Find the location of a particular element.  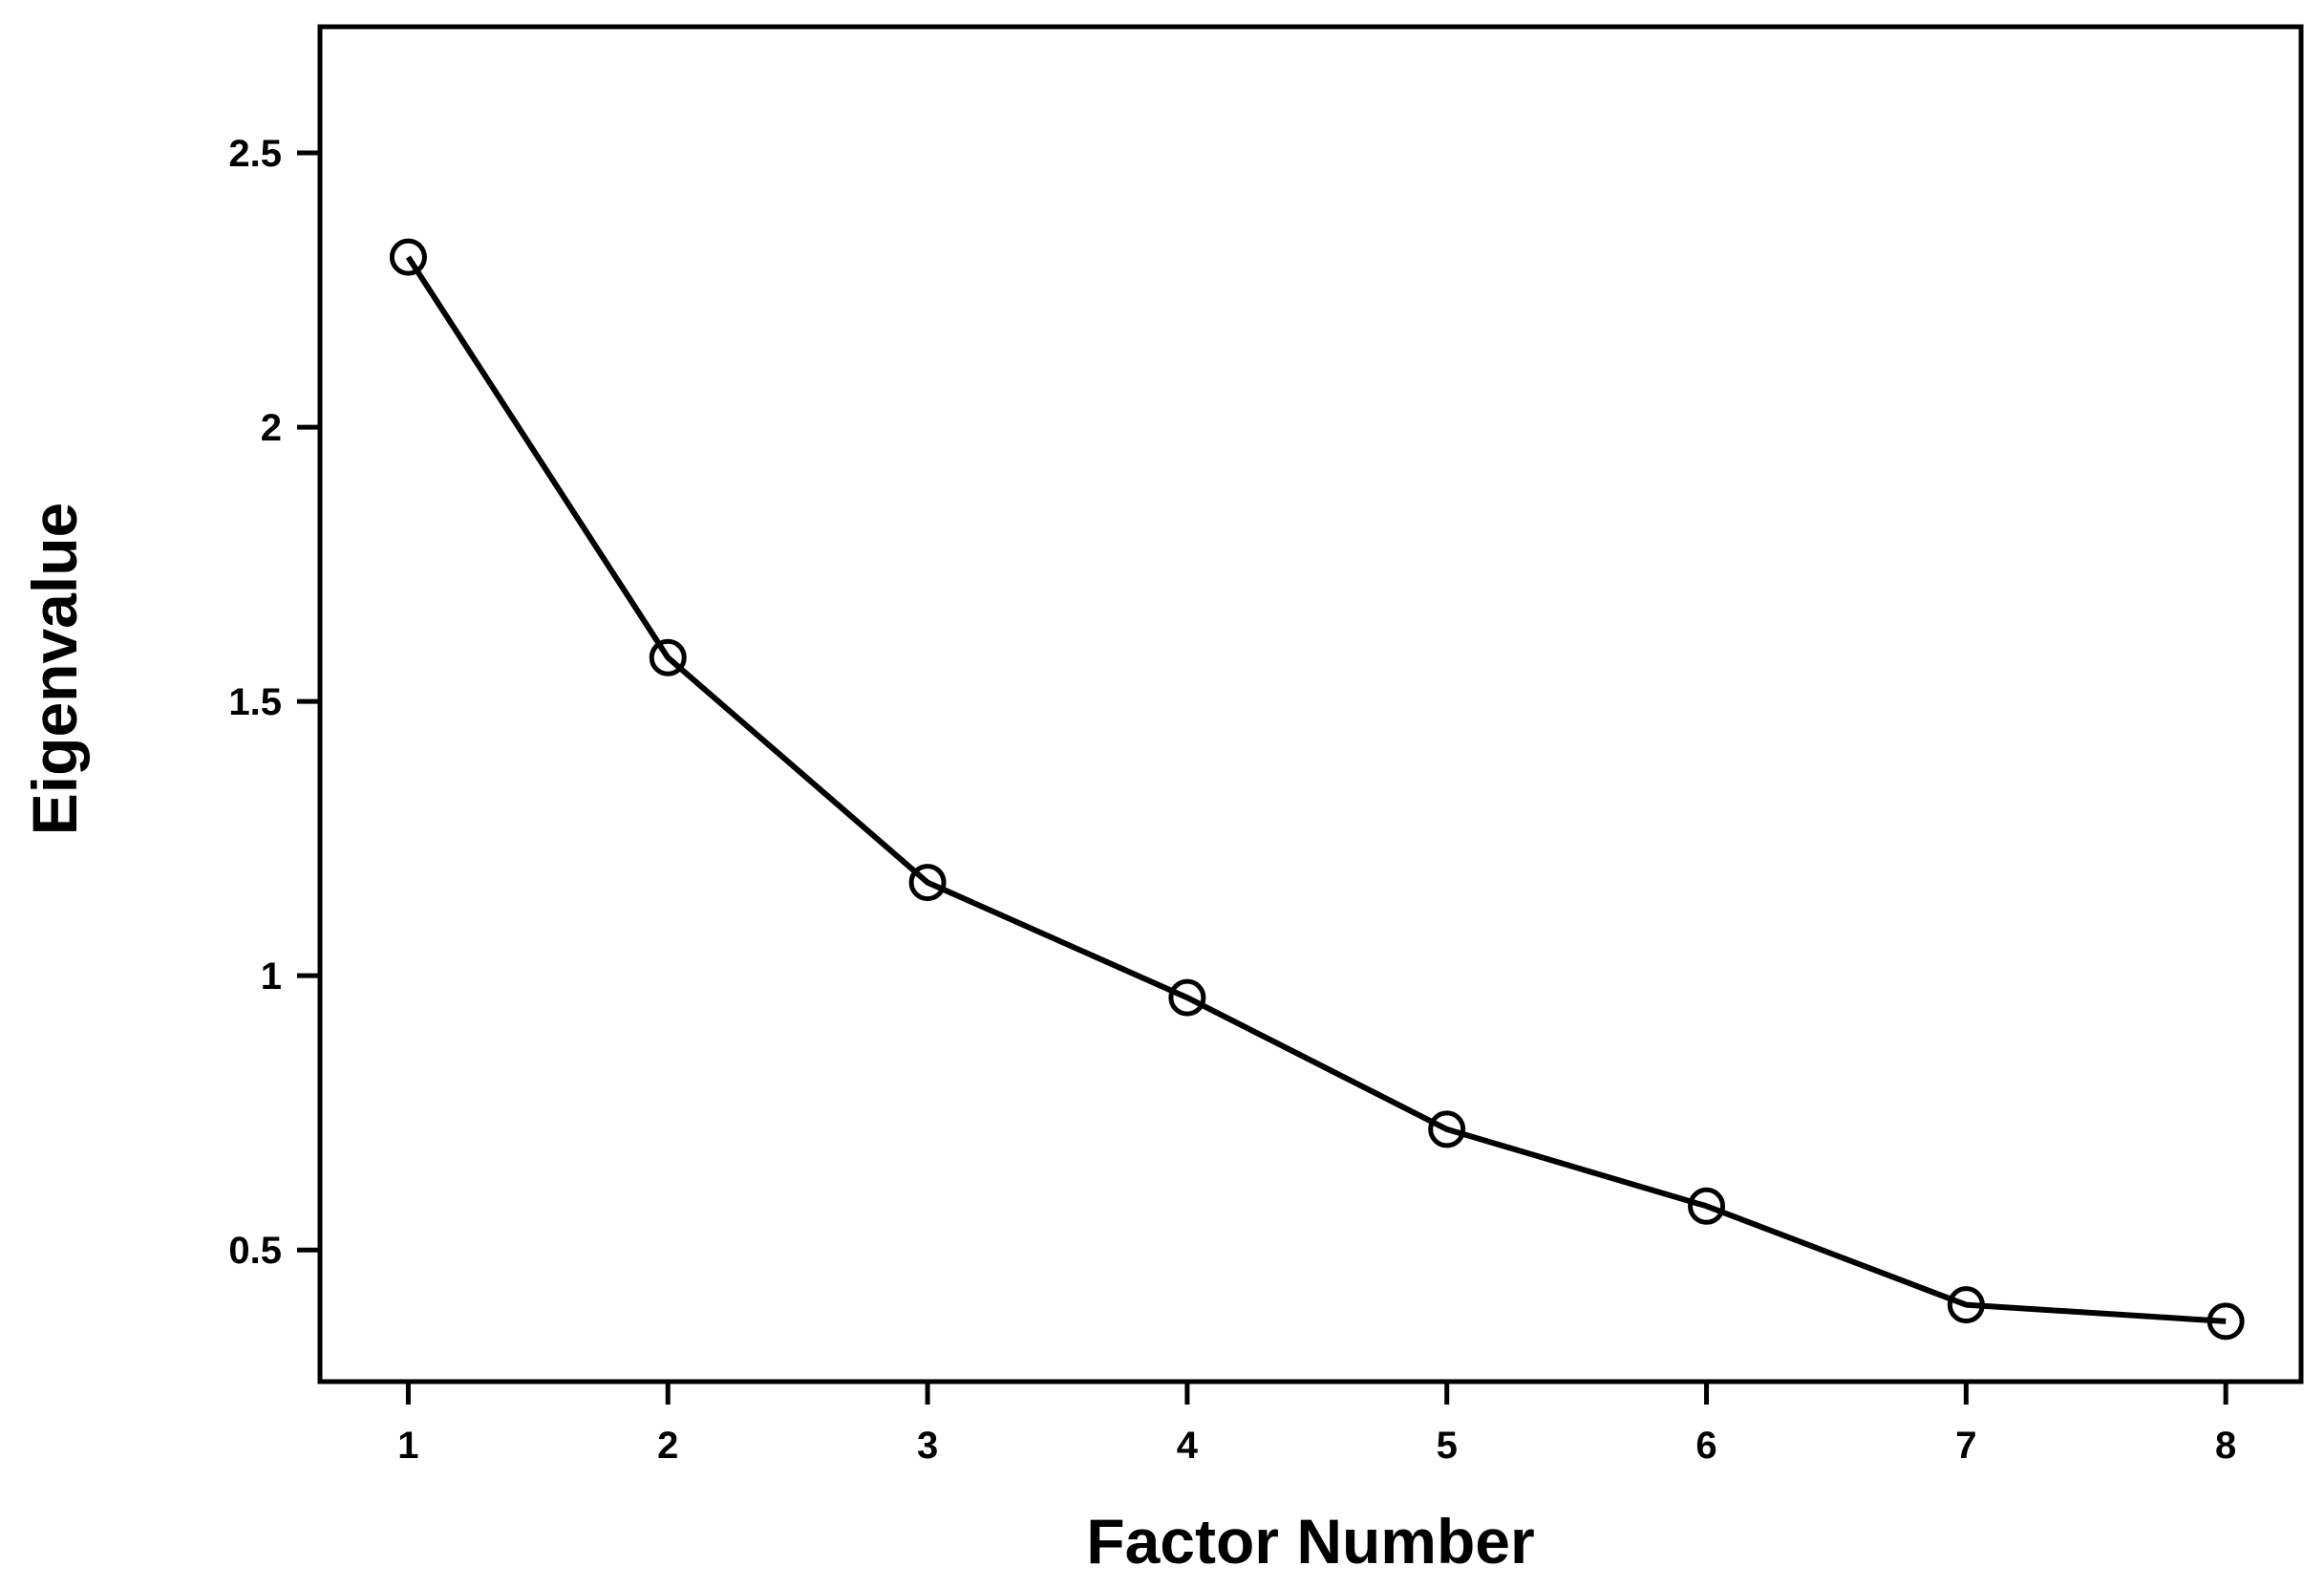

x-tick-label: 8 is located at coordinates (2225, 1446).